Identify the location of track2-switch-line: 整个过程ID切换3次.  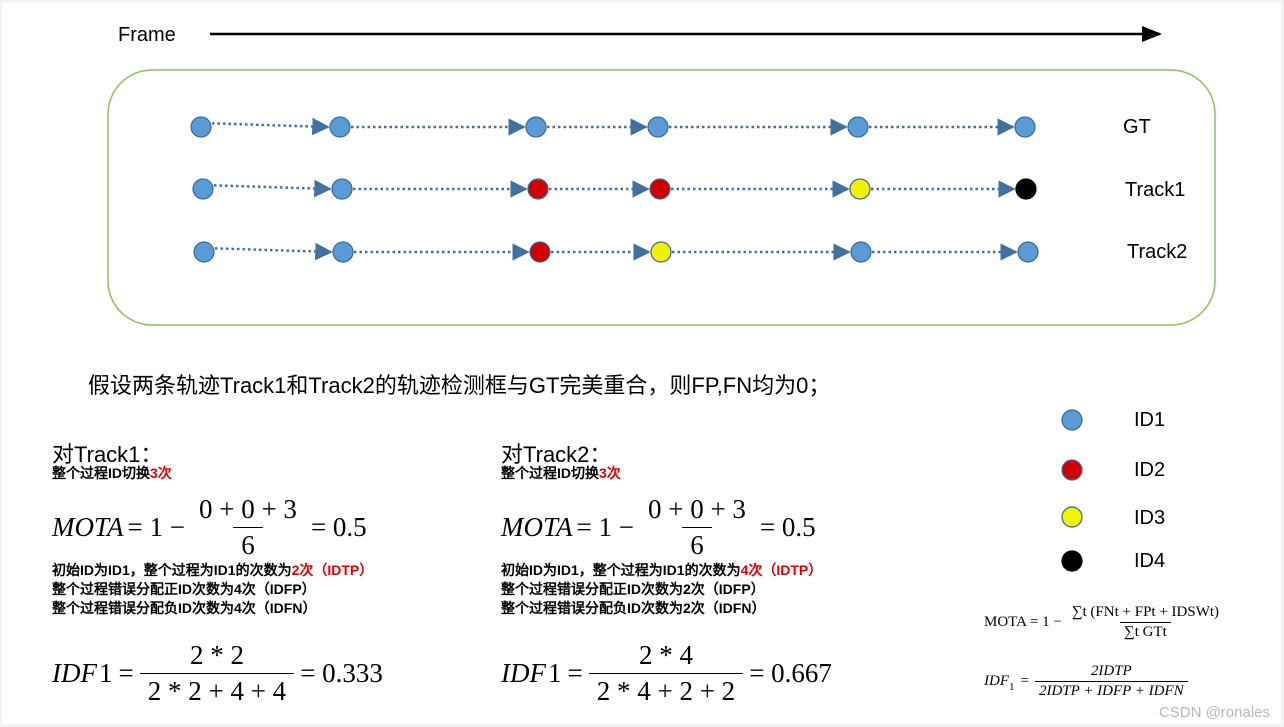
(561, 473).